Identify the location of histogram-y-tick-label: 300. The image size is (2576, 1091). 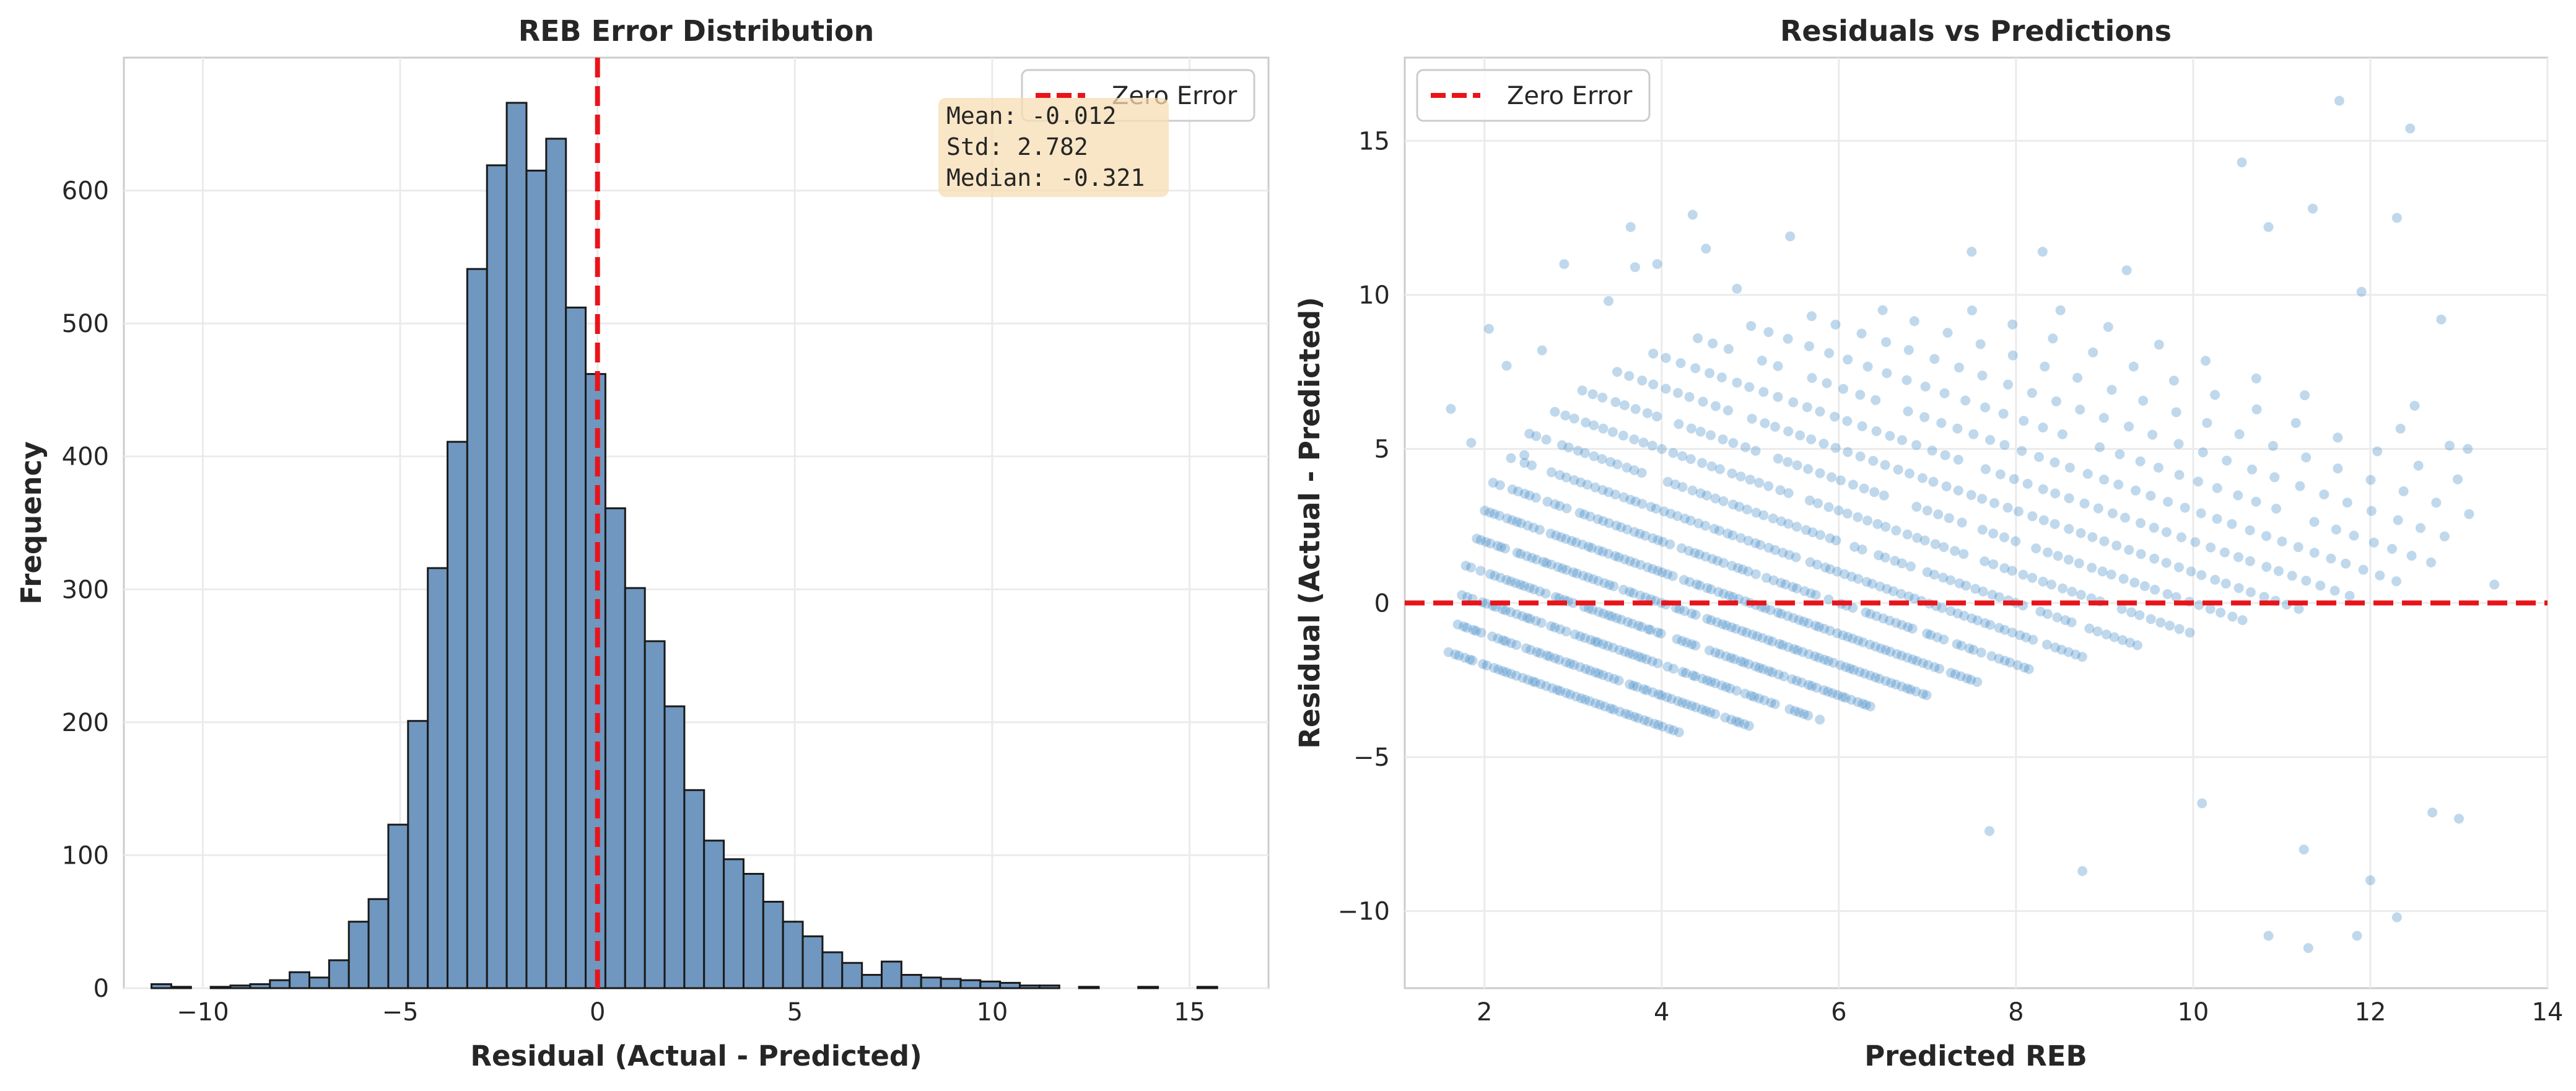
(85, 590).